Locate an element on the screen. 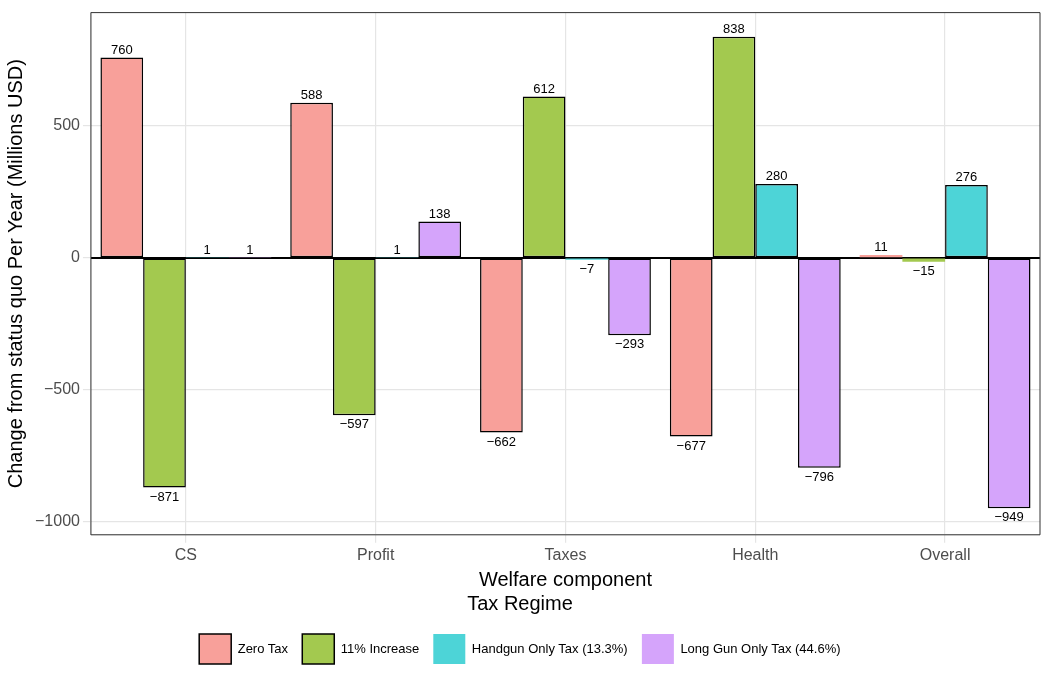  legend-label: Handgun Only Tax (13.3%) is located at coordinates (549, 648).